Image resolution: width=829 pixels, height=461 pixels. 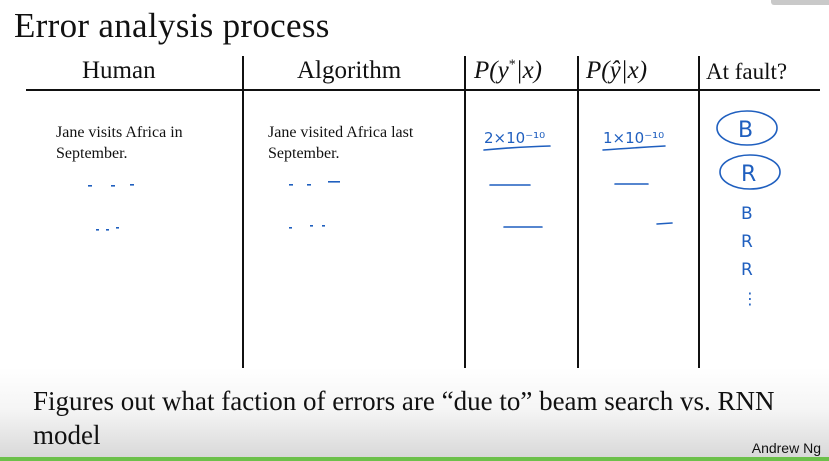 What do you see at coordinates (633, 138) in the screenshot?
I see `p-hat-value: 1×10⁻¹⁰` at bounding box center [633, 138].